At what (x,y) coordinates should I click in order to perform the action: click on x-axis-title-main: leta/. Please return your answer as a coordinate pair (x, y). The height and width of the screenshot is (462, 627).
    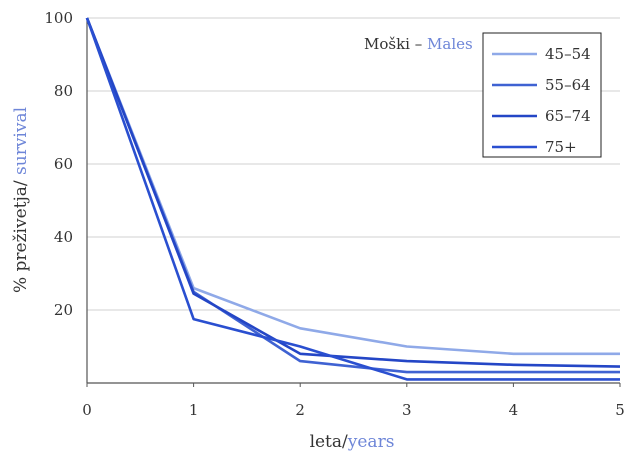
    Looking at the image, I should click on (329, 442).